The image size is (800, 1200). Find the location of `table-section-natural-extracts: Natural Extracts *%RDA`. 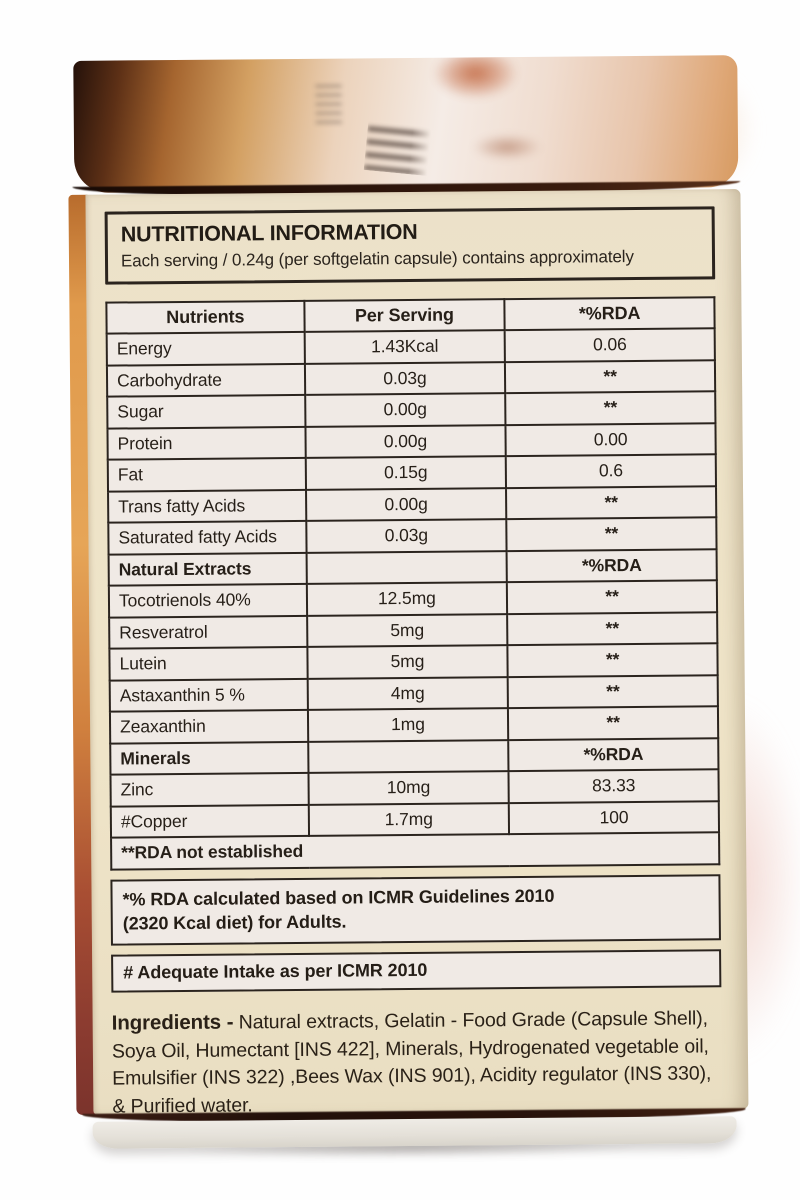

table-section-natural-extracts: Natural Extracts *%RDA is located at coordinates (412, 567).